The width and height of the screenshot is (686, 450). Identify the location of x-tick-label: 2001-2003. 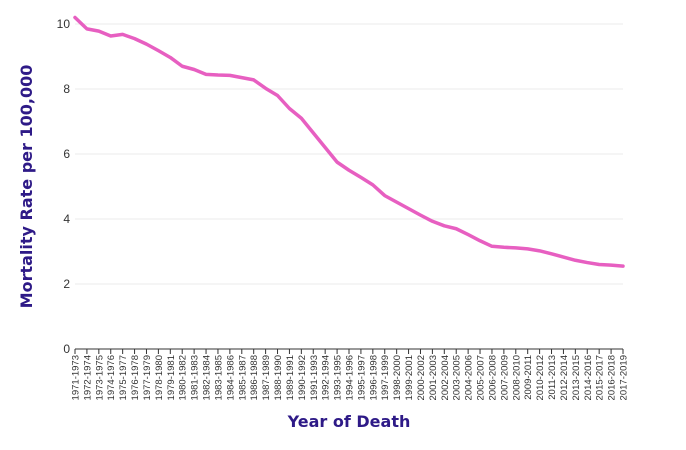
(433, 377).